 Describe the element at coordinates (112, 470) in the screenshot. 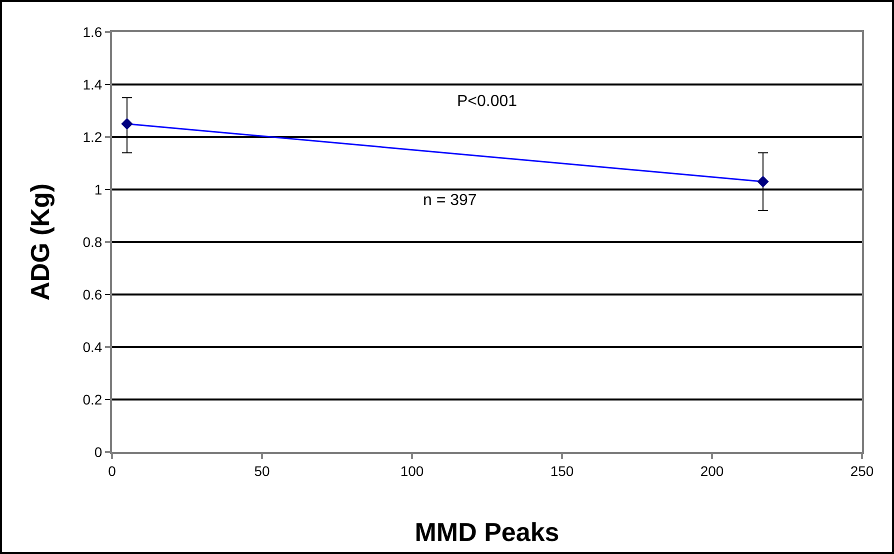

I see `x-tick-label: 0` at that location.